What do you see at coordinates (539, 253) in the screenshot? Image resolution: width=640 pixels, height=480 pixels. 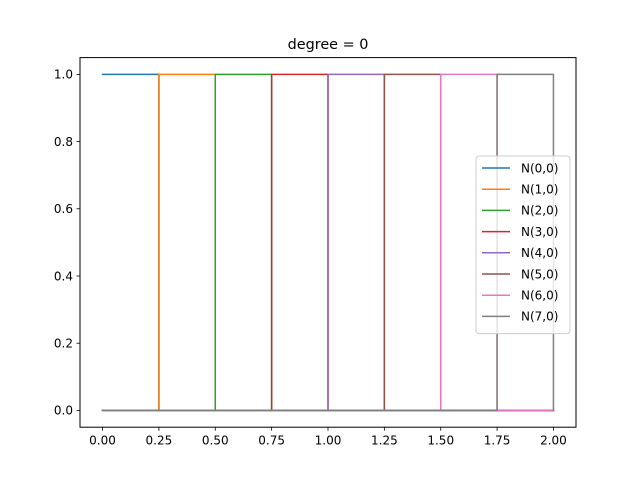 I see `legend-label-4: N(4,0)` at bounding box center [539, 253].